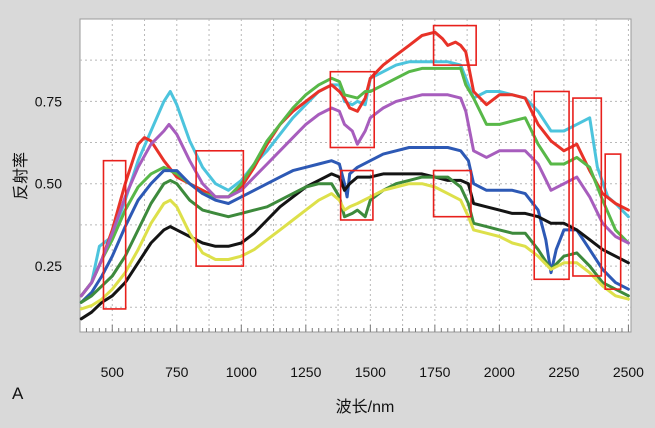  I want to click on x-tick-labels: 500 750 1000 1250 1500 1750 2000 2250 2500, so click(373, 372).